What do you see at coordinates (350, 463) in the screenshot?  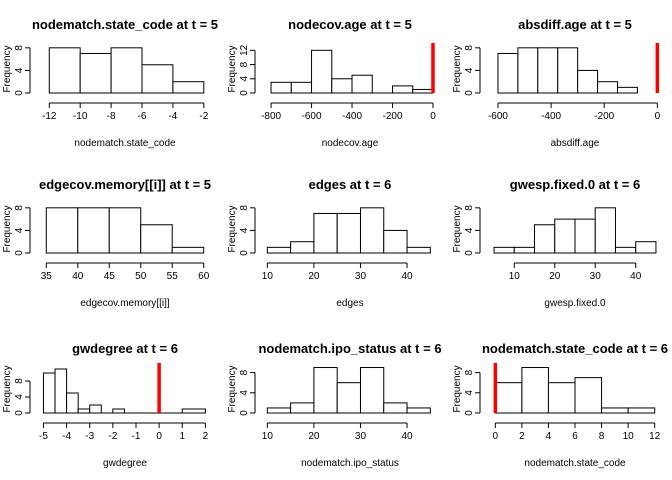 I see `x-axis-label: nodematch.ipo_status` at bounding box center [350, 463].